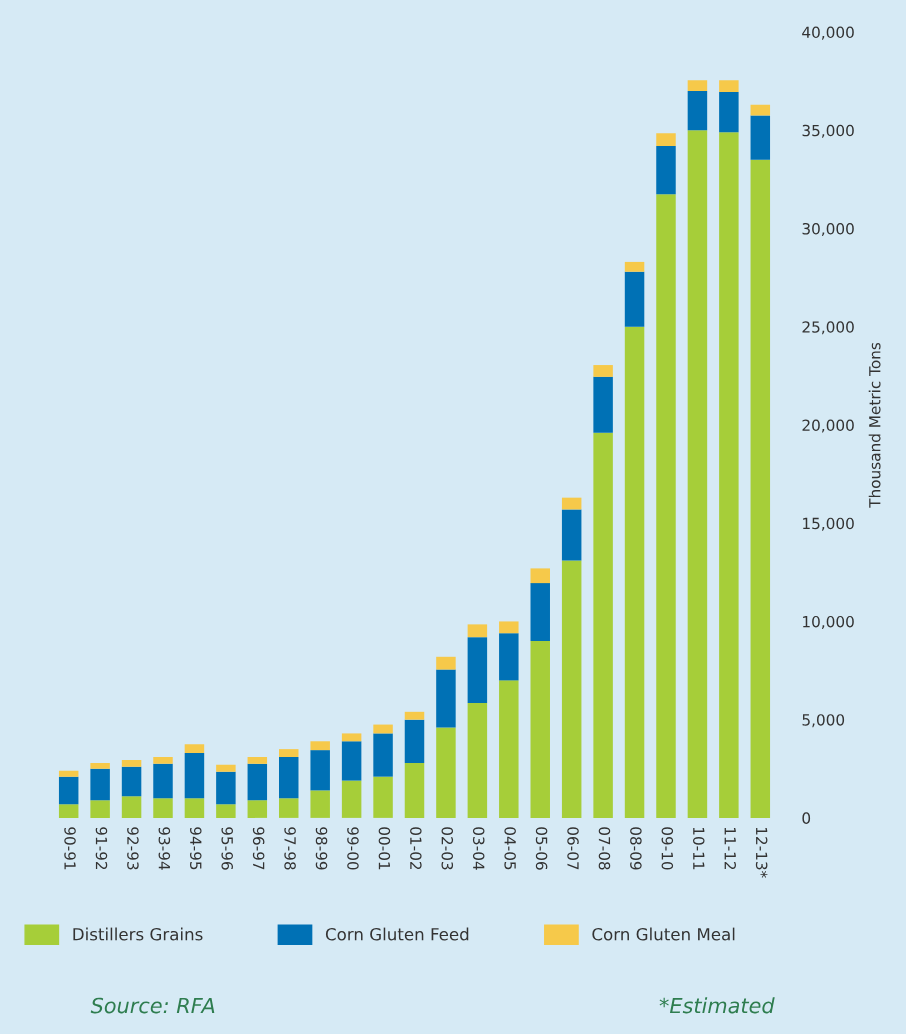  I want to click on legend-label: Corn Gluten Meal, so click(663, 934).